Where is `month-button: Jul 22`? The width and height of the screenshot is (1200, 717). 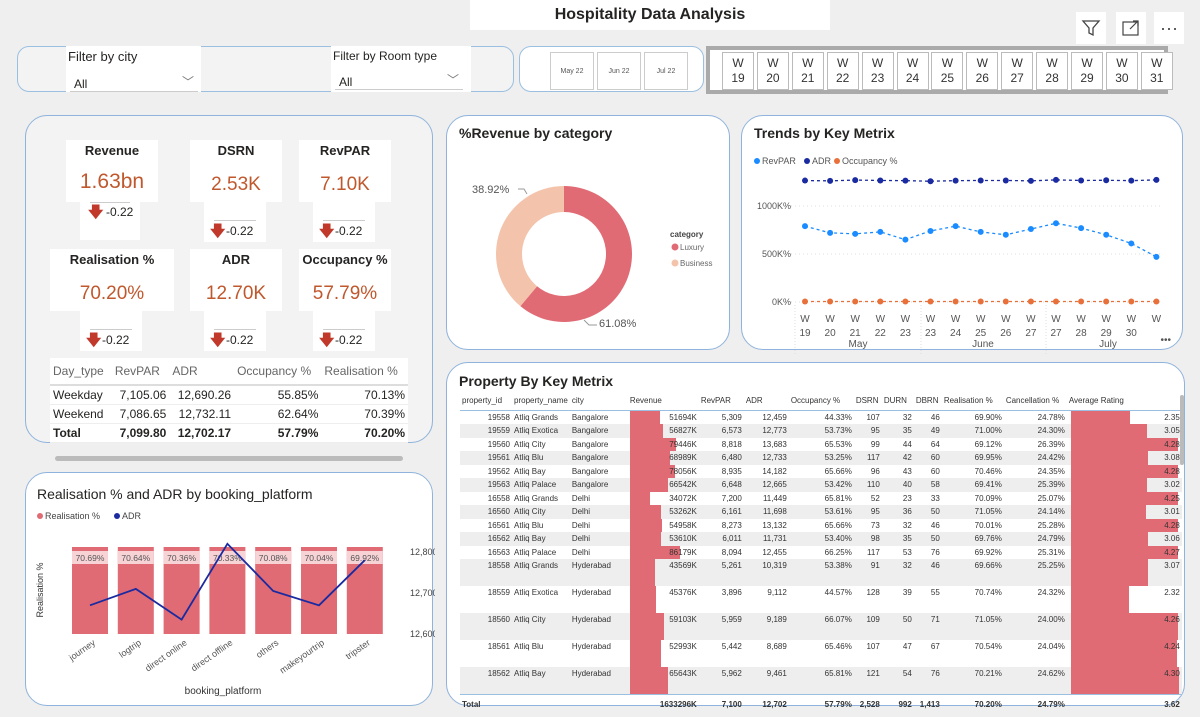 month-button: Jul 22 is located at coordinates (666, 71).